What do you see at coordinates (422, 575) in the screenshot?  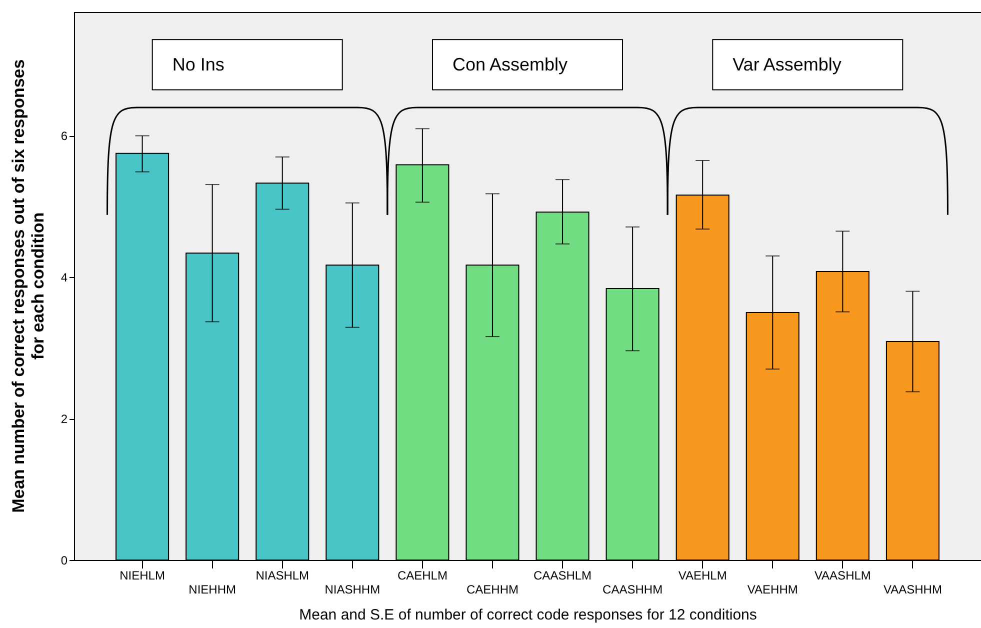 I see `x-tick-label: CAEHLM` at bounding box center [422, 575].